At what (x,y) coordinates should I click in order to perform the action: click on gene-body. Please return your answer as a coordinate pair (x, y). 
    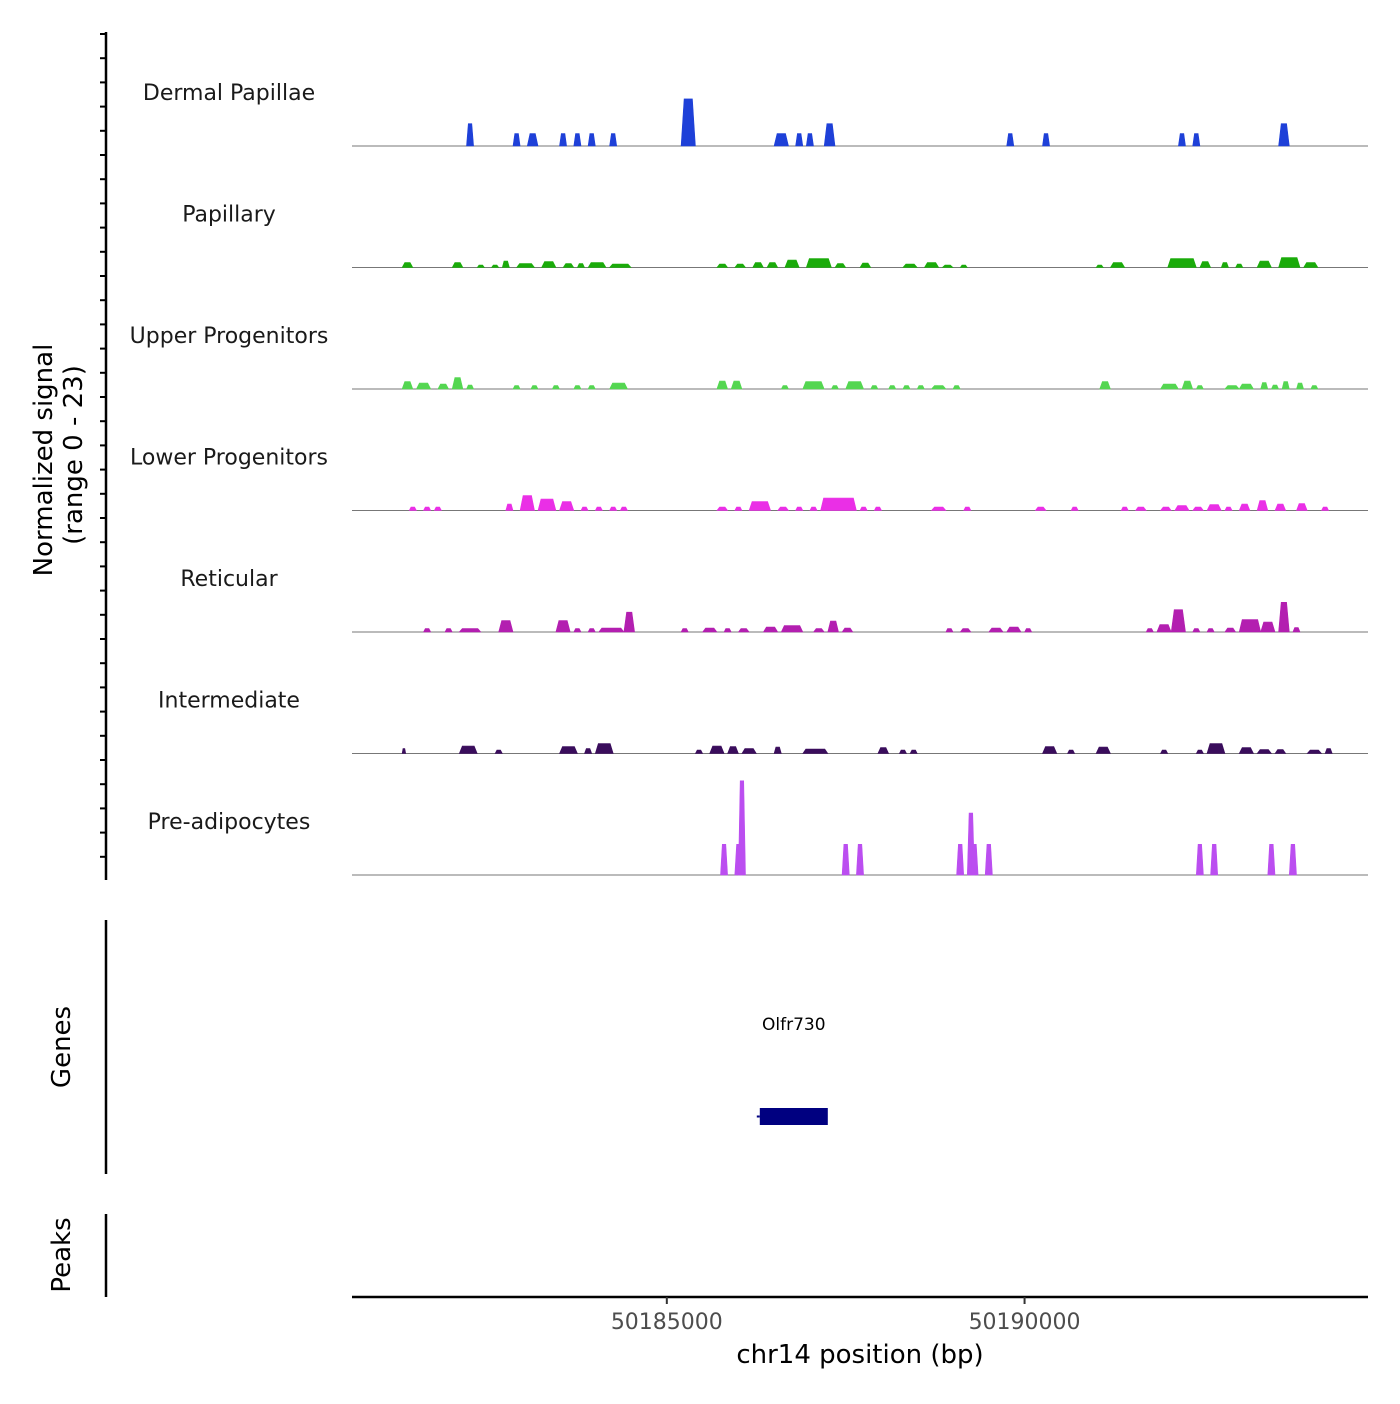
    Looking at the image, I should click on (793, 1116).